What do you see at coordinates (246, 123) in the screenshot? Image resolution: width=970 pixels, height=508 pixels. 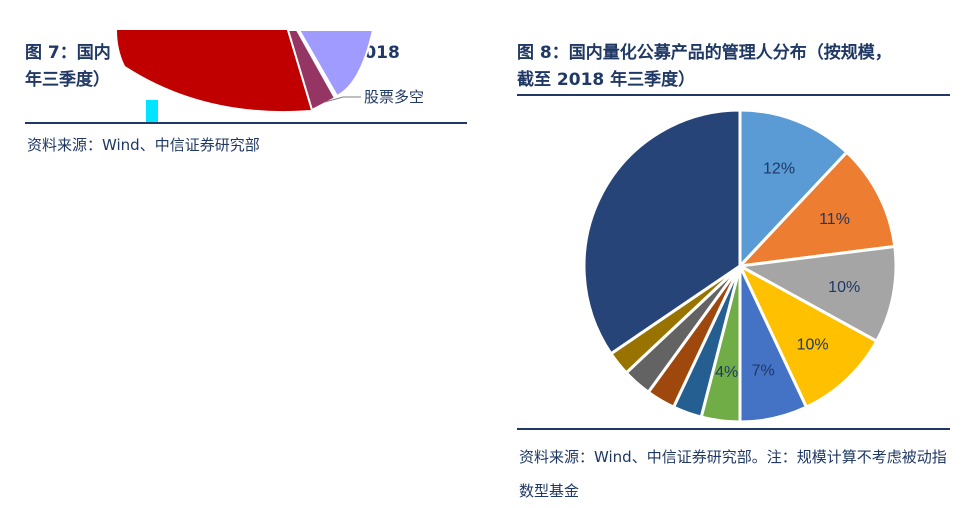 I see `figure-7-rule` at bounding box center [246, 123].